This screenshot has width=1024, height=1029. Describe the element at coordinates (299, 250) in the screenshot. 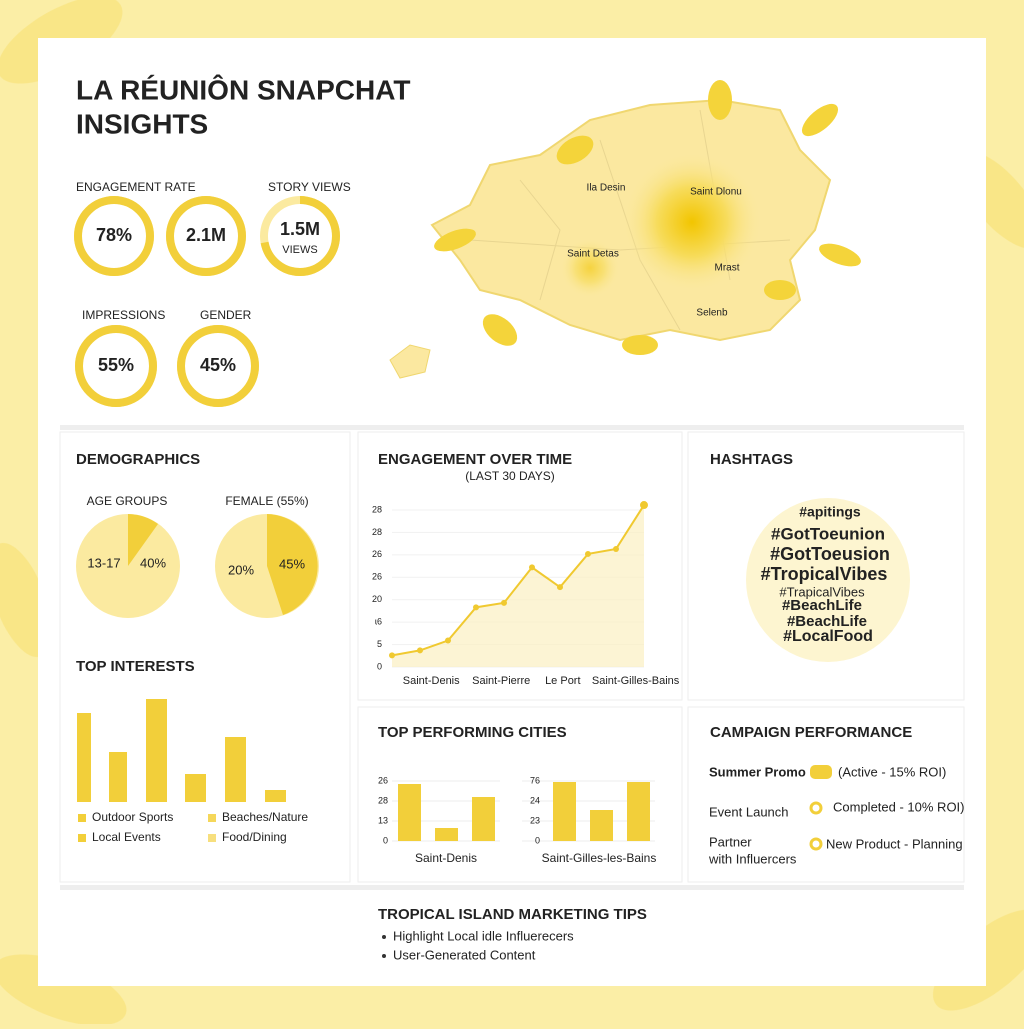

I see `kpi-sublabel: VIEWS` at that location.